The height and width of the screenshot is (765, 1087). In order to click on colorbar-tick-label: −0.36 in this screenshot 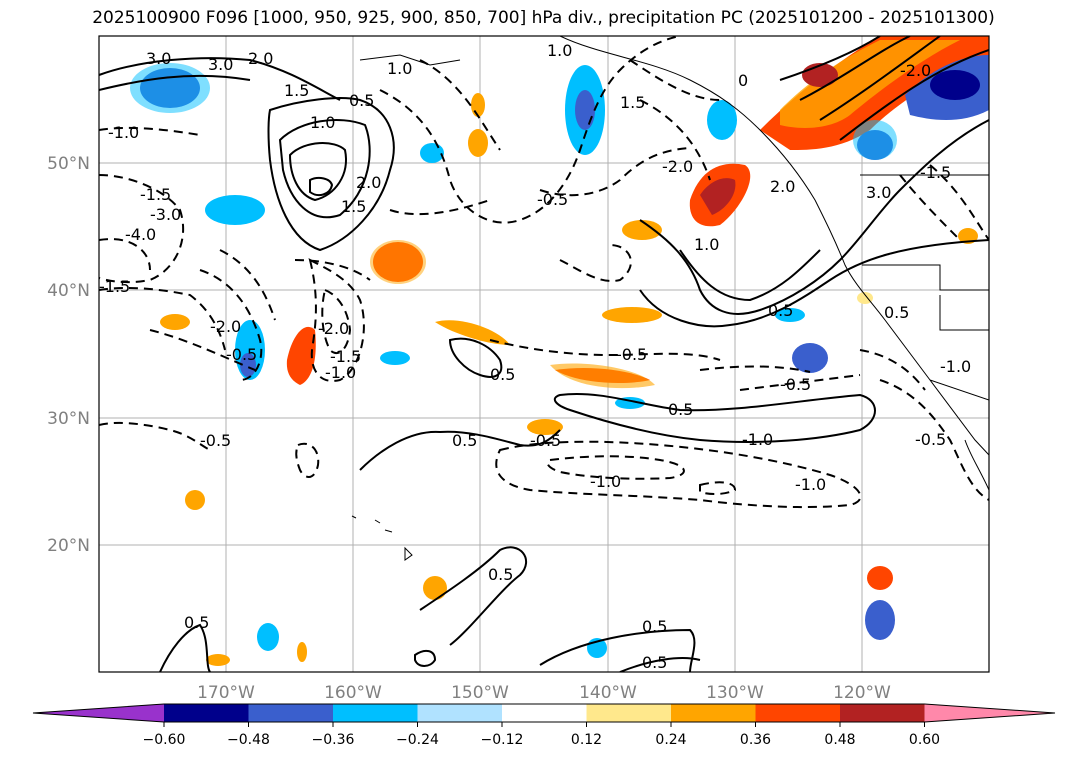, I will do `click(333, 740)`.